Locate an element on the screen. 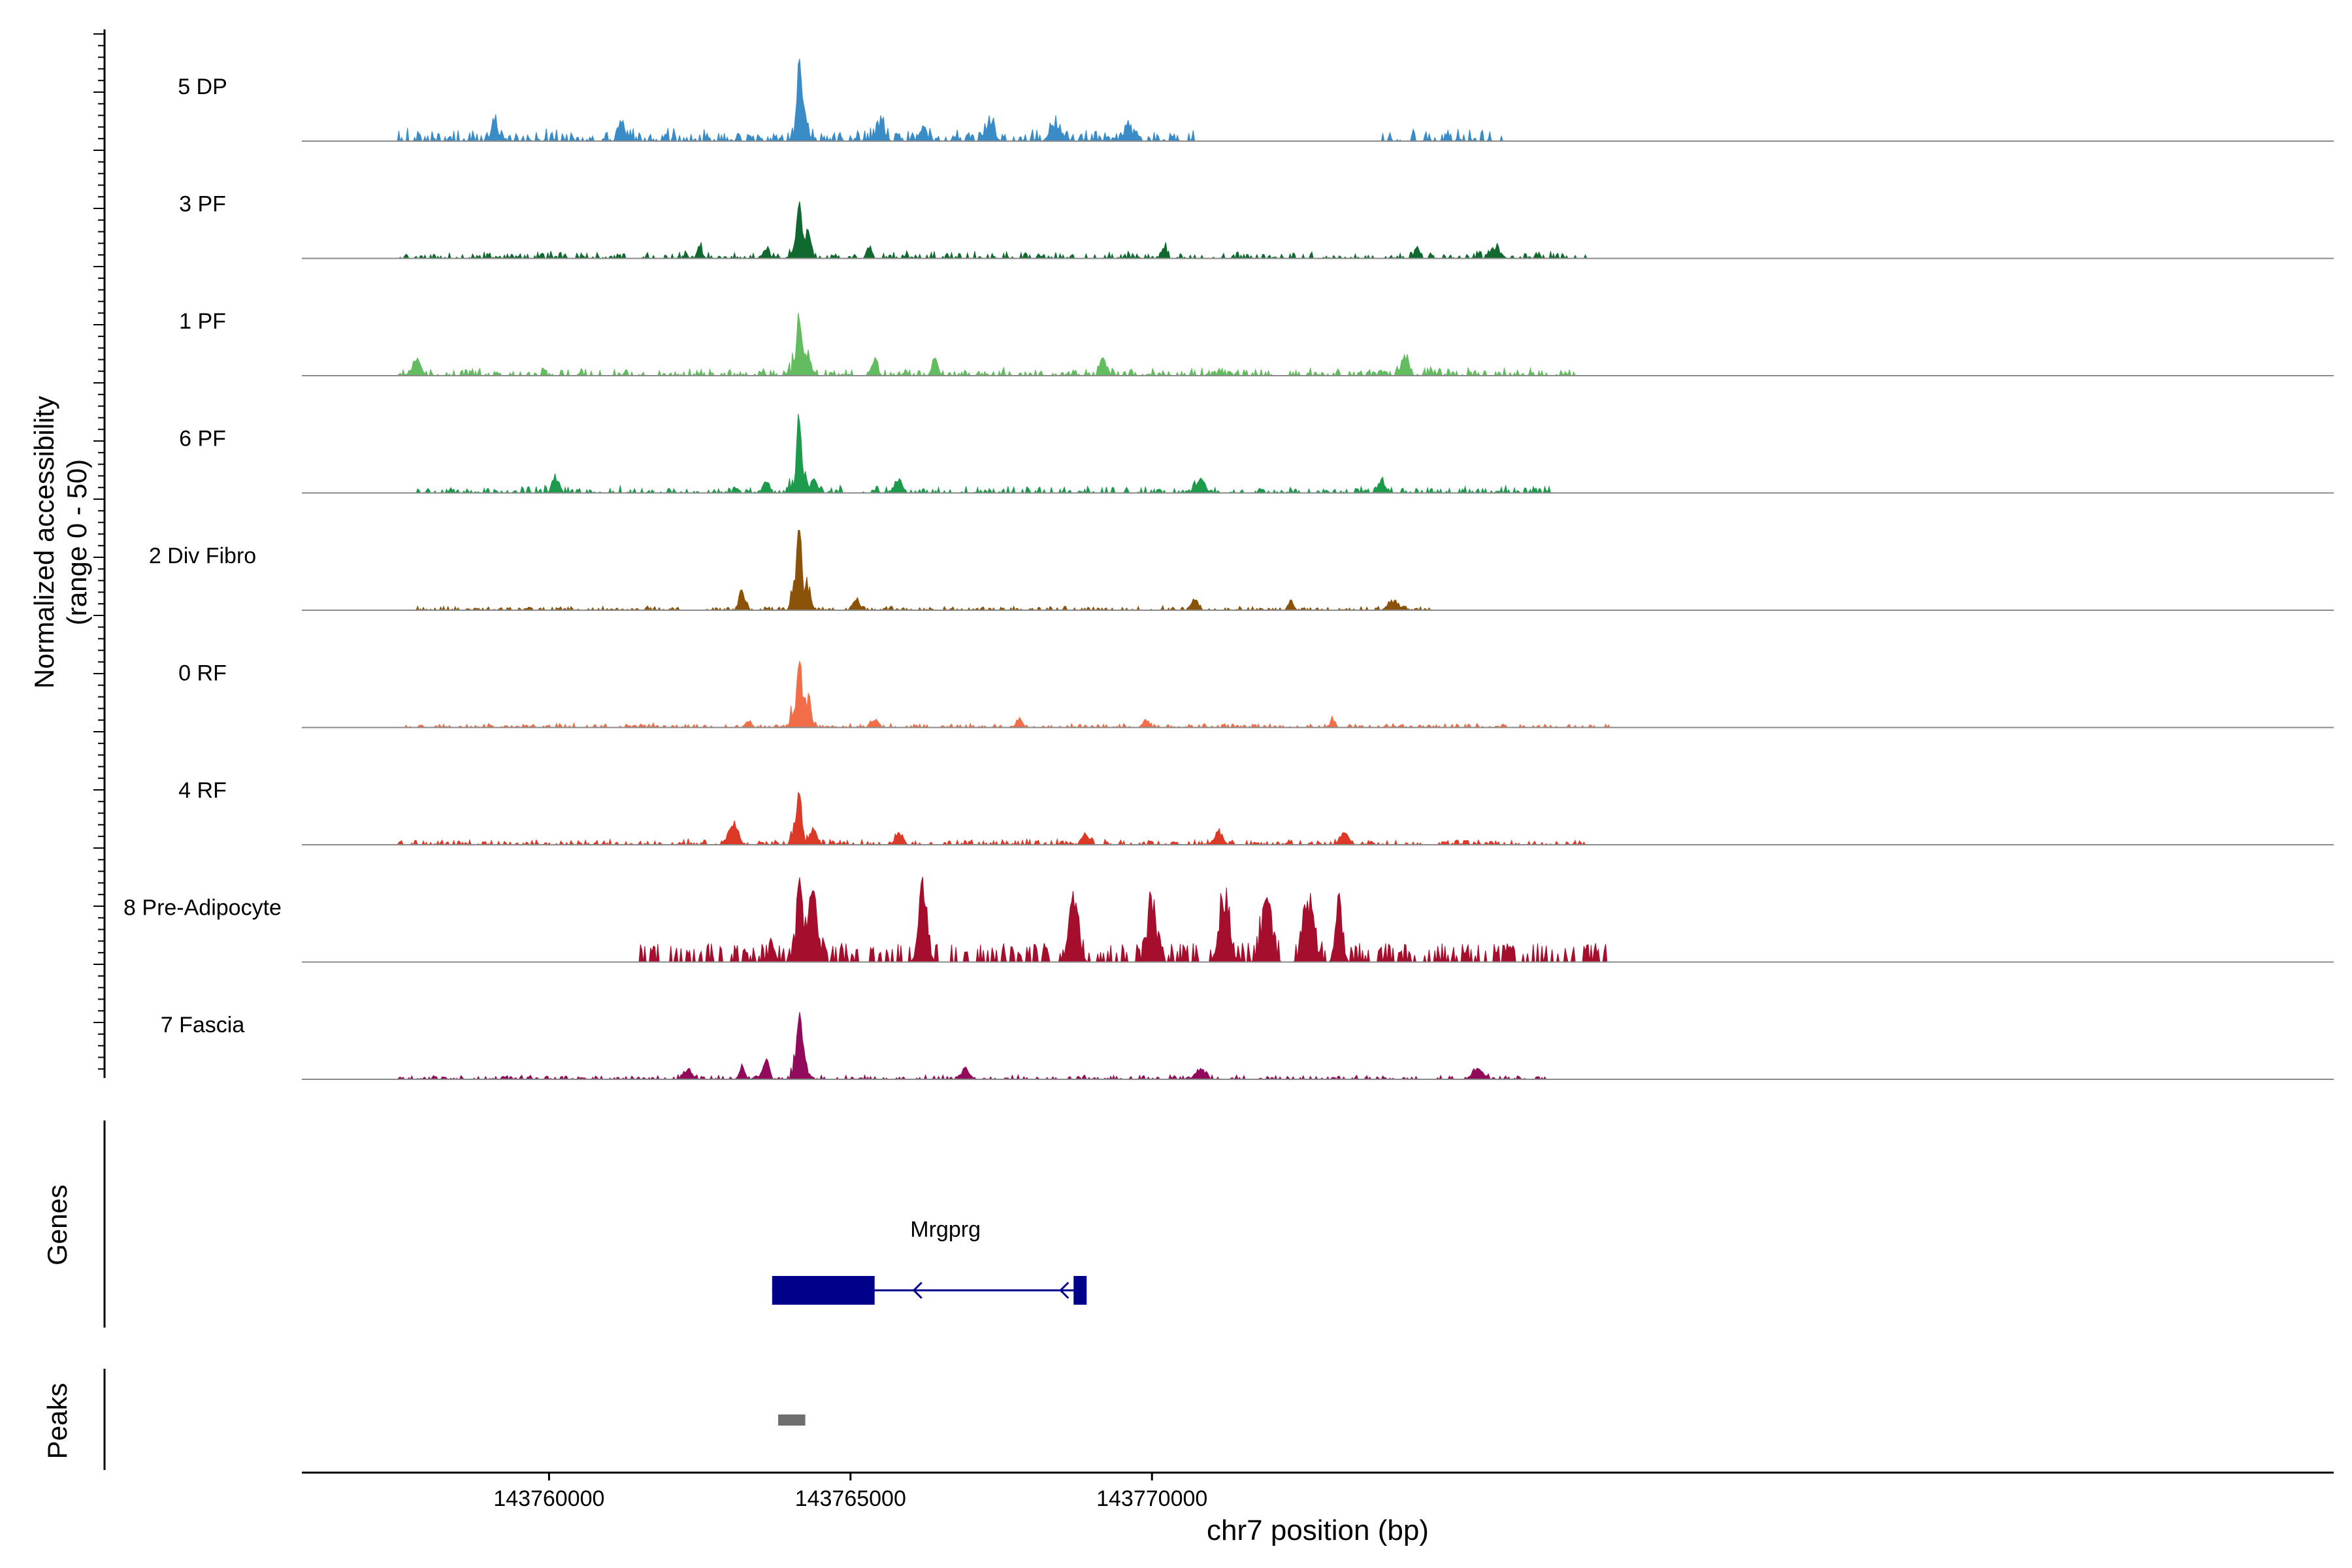 The height and width of the screenshot is (1568, 2352). track-label: 5 DP is located at coordinates (202, 86).